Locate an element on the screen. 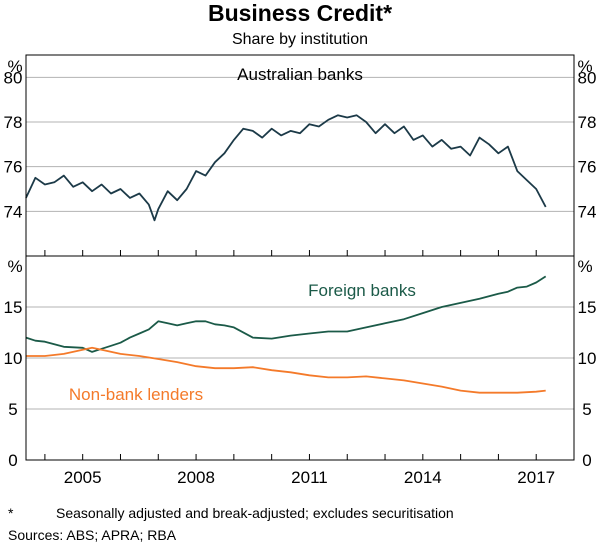 This screenshot has width=600, height=545. bottom-left-unit-label: % is located at coordinates (14, 266).